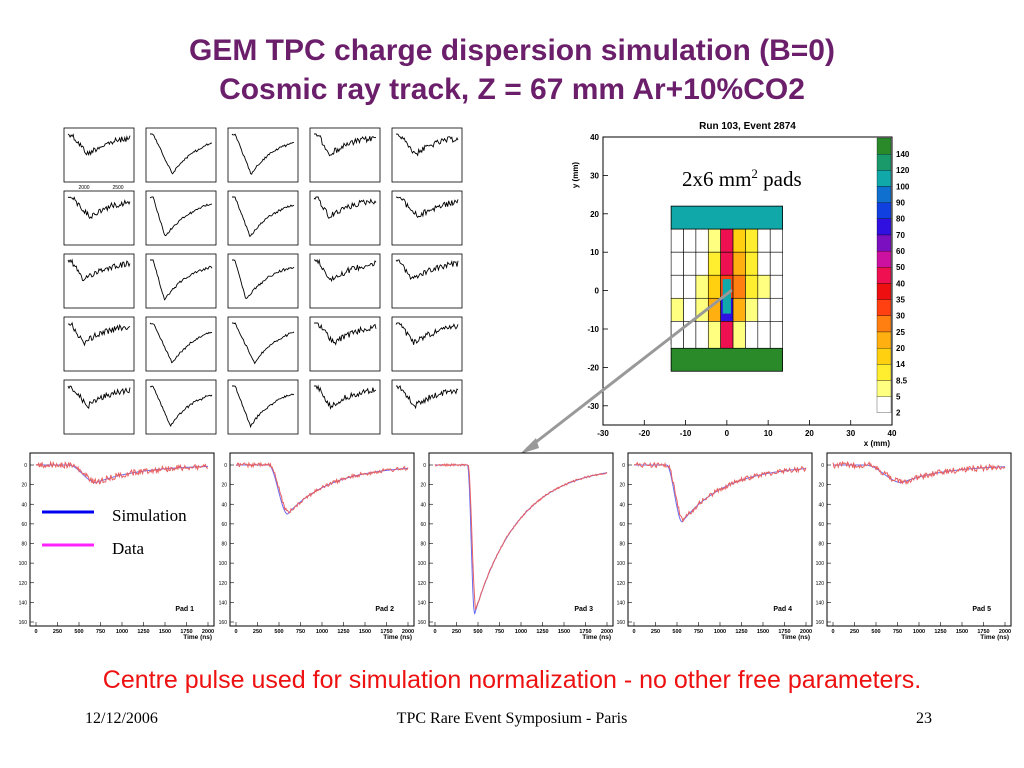  I want to click on panel-name-label: Pad 1, so click(184, 609).